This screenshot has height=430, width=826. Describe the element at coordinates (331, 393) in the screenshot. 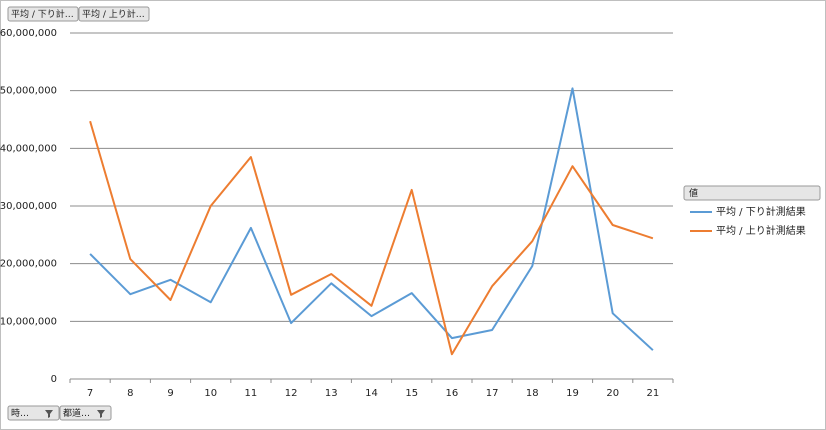

I see `x-tick-label: 13` at that location.